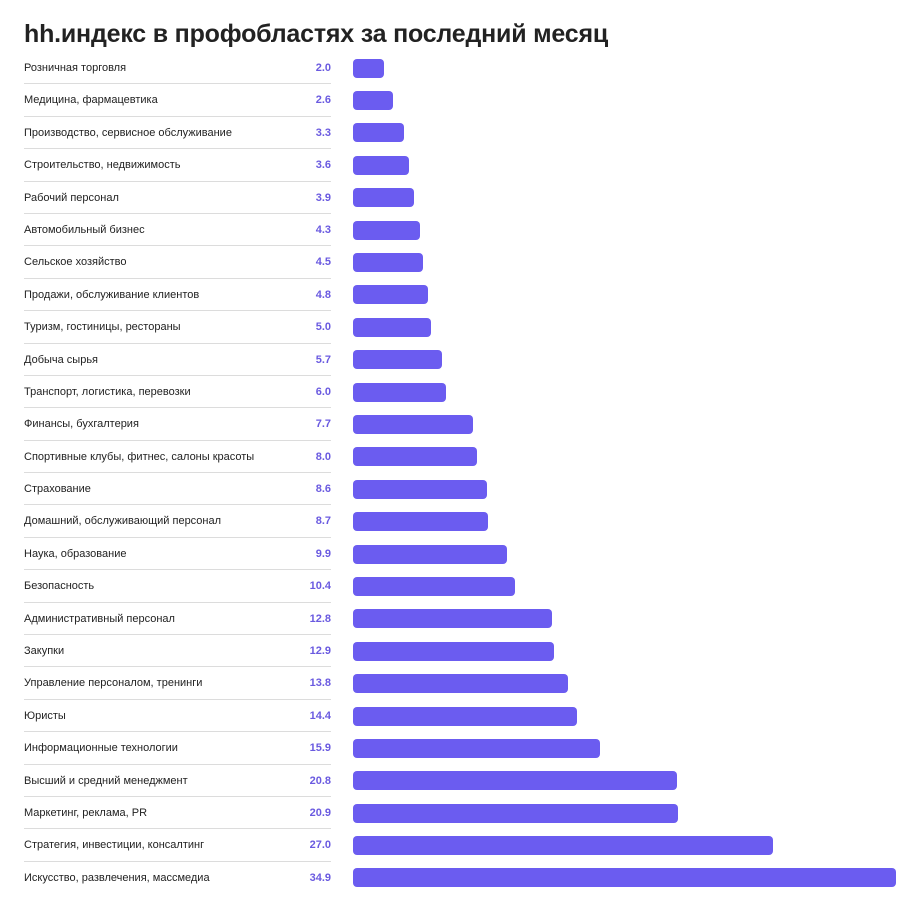 The width and height of the screenshot is (920, 911). Describe the element at coordinates (460, 262) in the screenshot. I see `chart-row: Сельское хозяйство 4.5` at that location.